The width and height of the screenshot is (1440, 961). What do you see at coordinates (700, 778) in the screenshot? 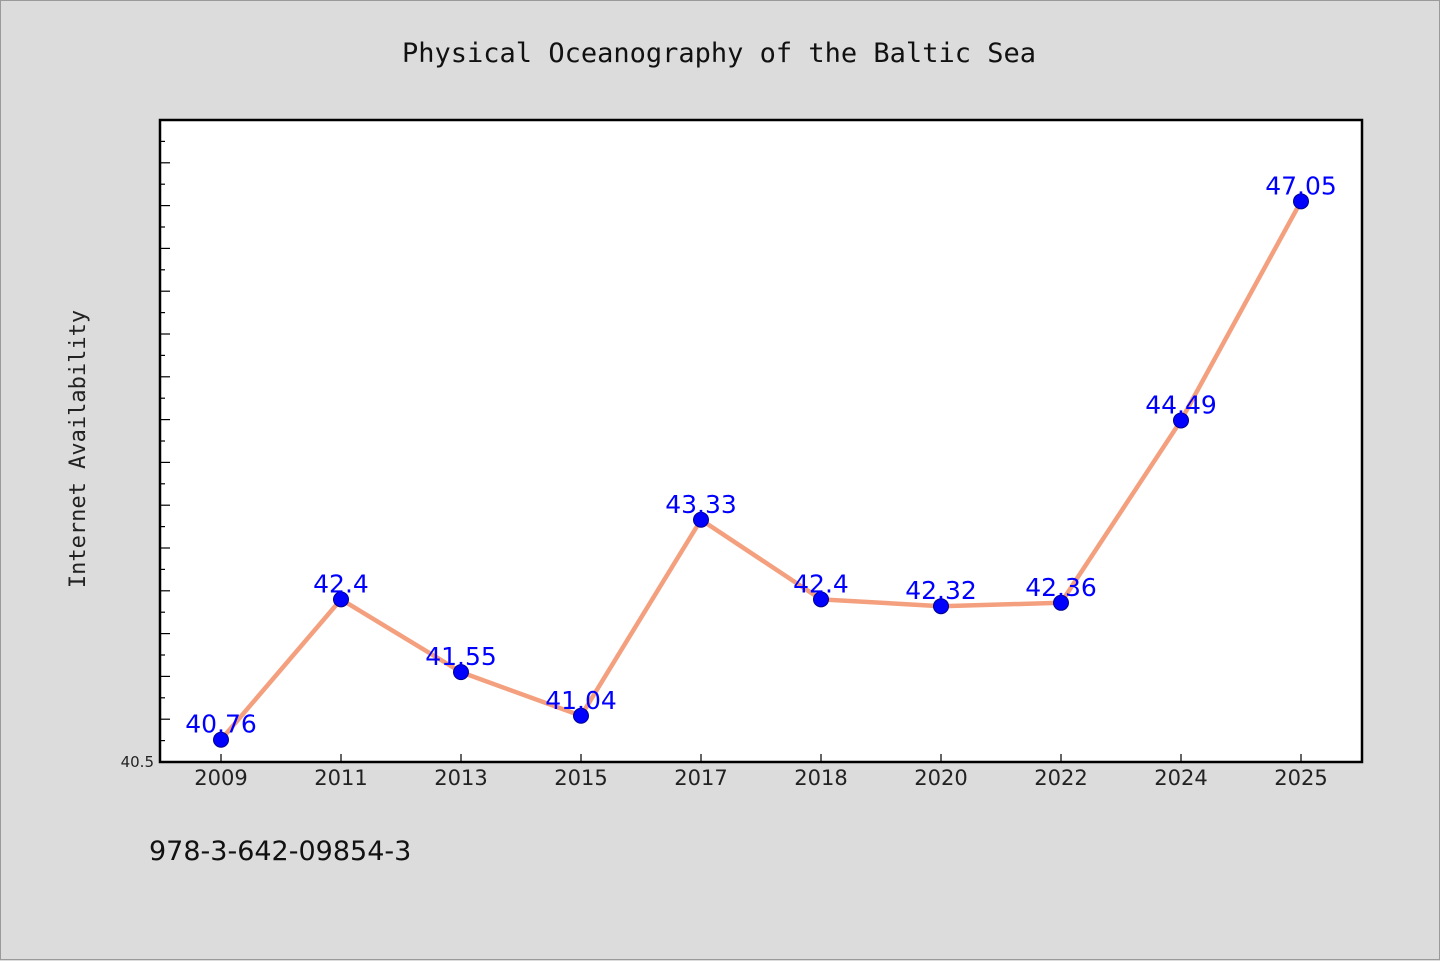
I see `x-tick-label: 2017` at bounding box center [700, 778].